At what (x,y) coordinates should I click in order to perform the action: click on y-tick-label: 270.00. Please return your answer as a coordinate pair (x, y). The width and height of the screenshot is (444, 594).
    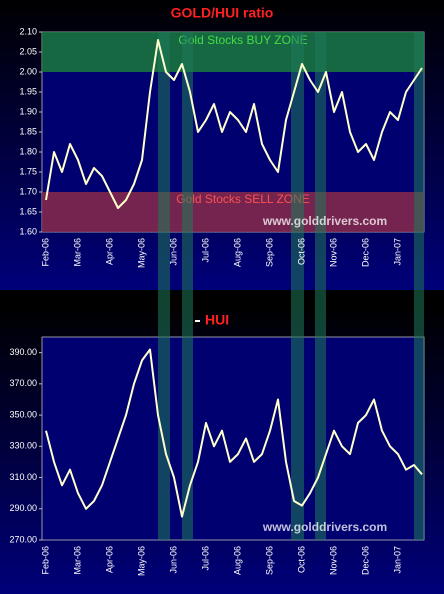
    Looking at the image, I should click on (23, 539).